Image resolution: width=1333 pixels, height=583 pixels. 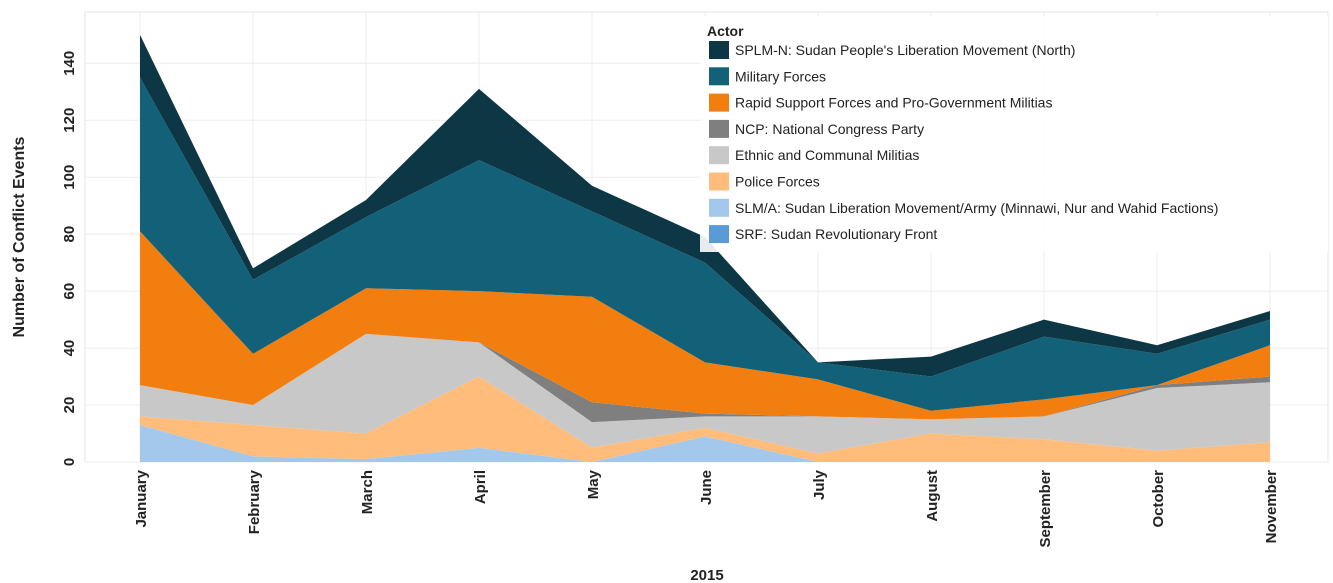 I want to click on x-tick-label: November, so click(x=1271, y=507).